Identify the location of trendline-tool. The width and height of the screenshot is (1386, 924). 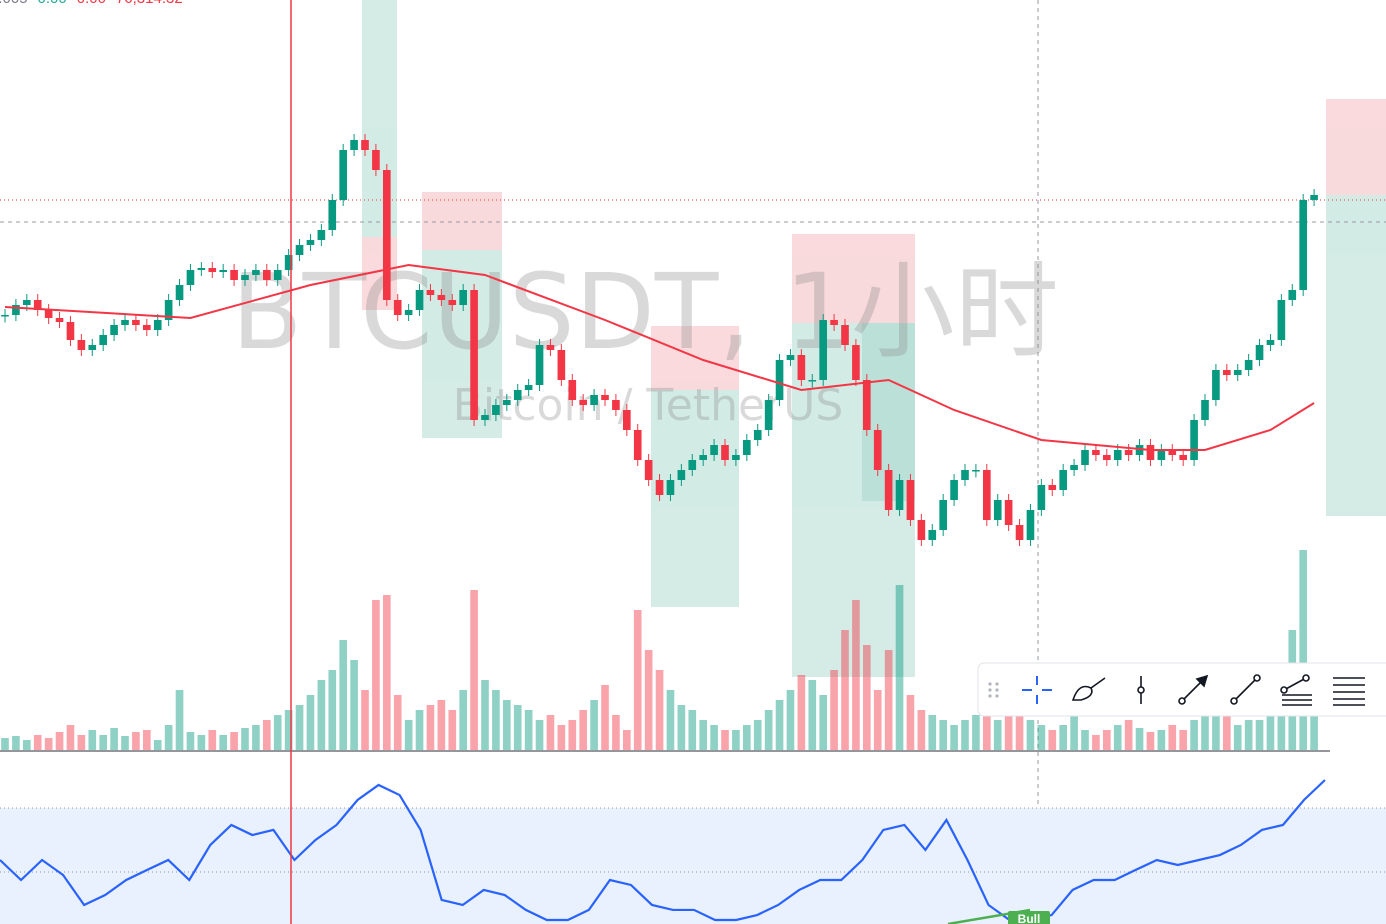
(1245, 689).